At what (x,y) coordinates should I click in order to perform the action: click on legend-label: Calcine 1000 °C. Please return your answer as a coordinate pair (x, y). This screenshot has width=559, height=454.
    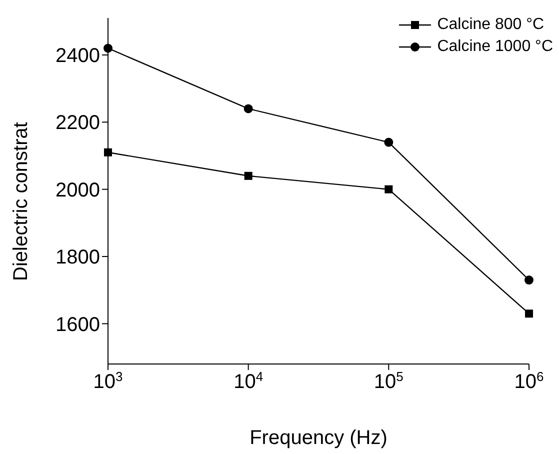
    Looking at the image, I should click on (495, 47).